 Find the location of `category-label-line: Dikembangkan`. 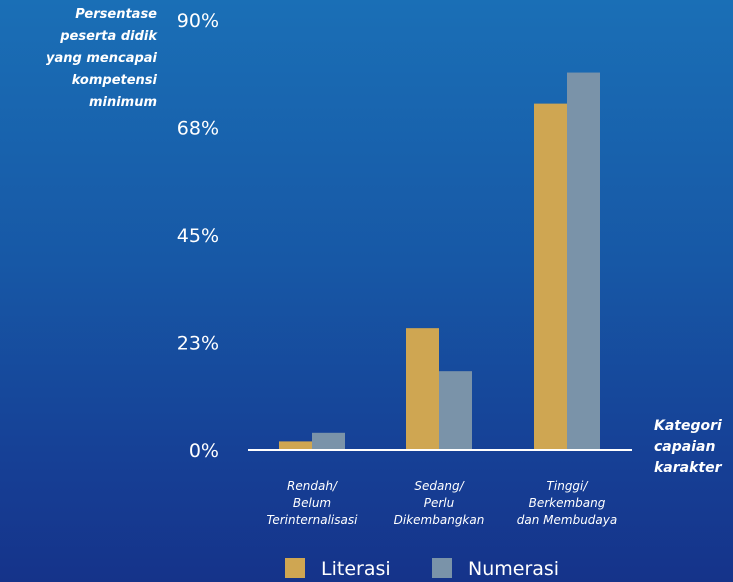

category-label-line: Dikembangkan is located at coordinates (439, 520).